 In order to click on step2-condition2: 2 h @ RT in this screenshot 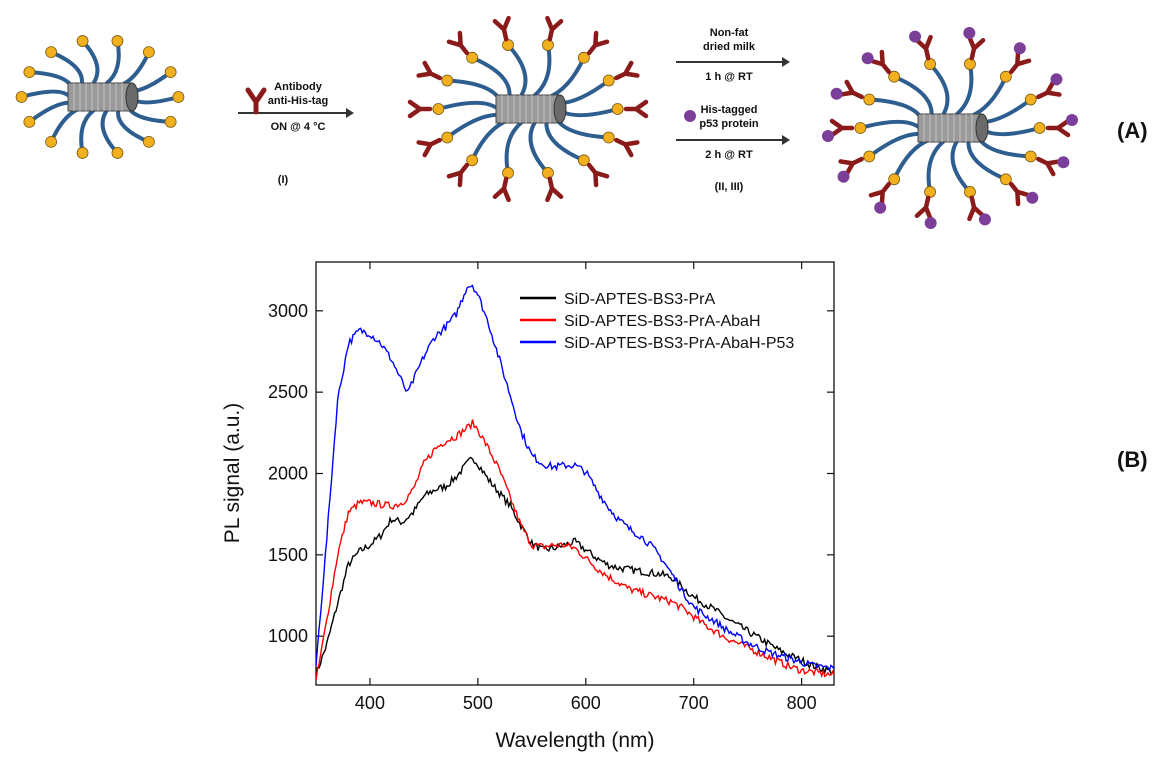, I will do `click(729, 155)`.